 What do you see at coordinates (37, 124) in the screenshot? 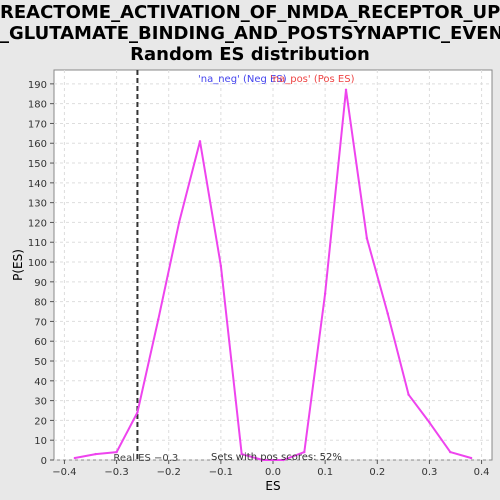
I see `y-tick-label: 170` at bounding box center [37, 124].